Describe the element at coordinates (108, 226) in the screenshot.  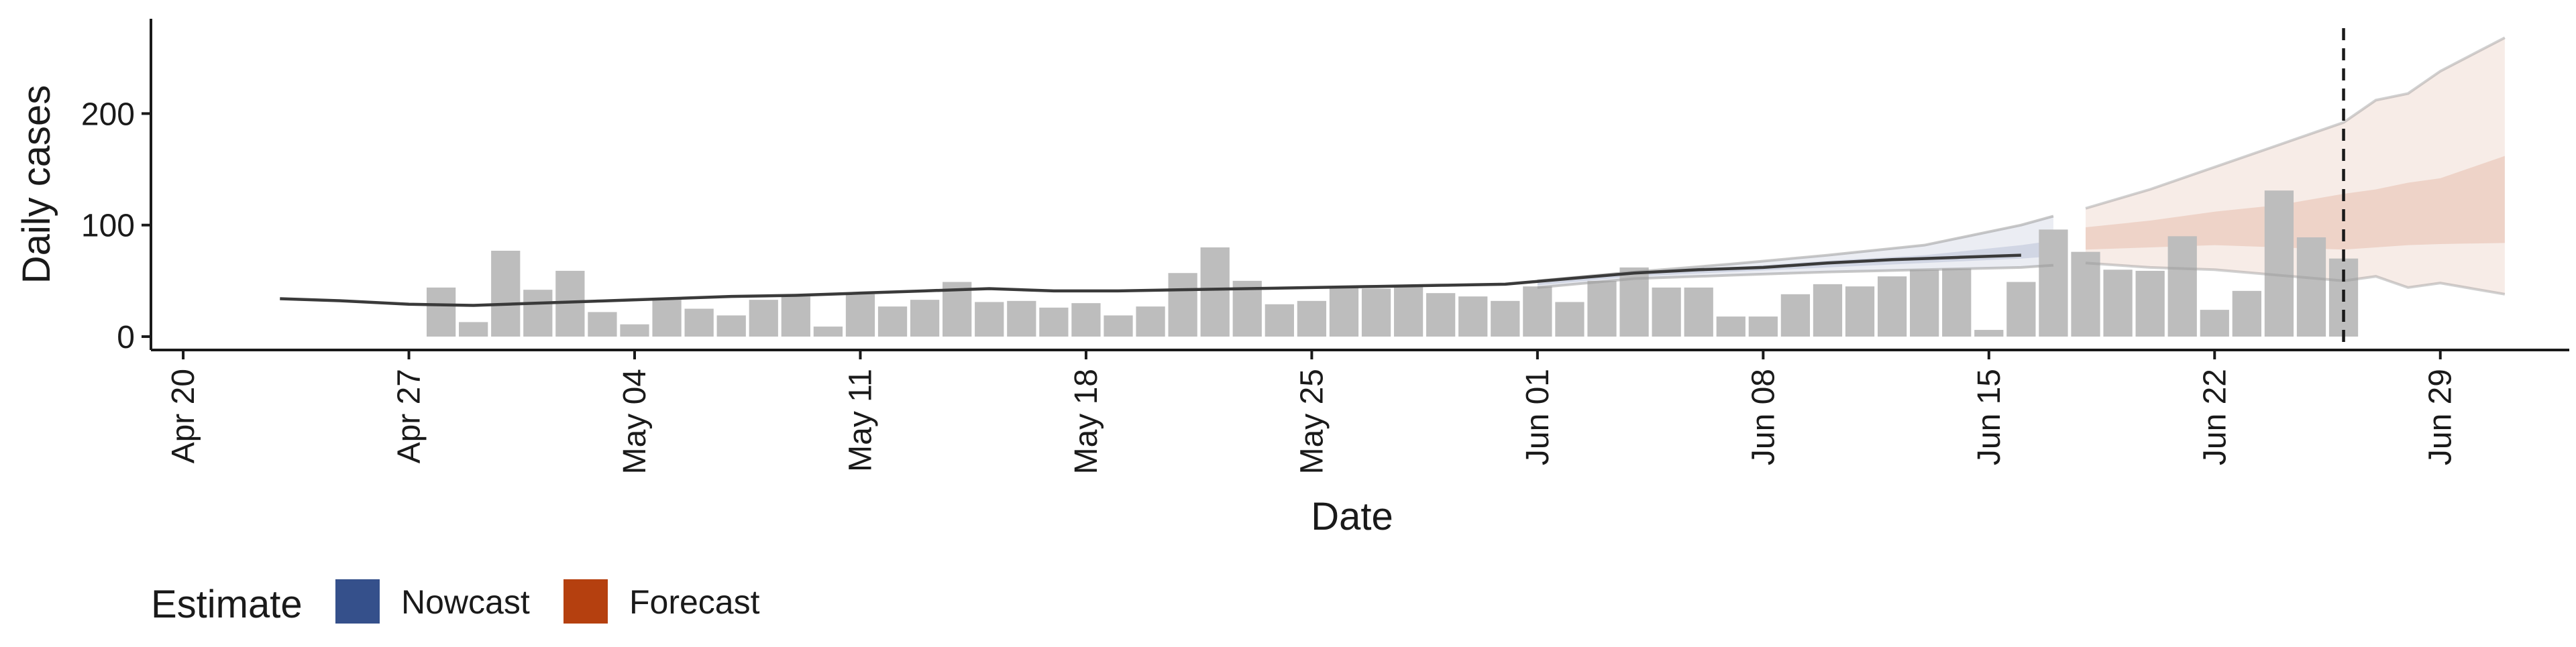
I see `y-tick-label: 100` at that location.